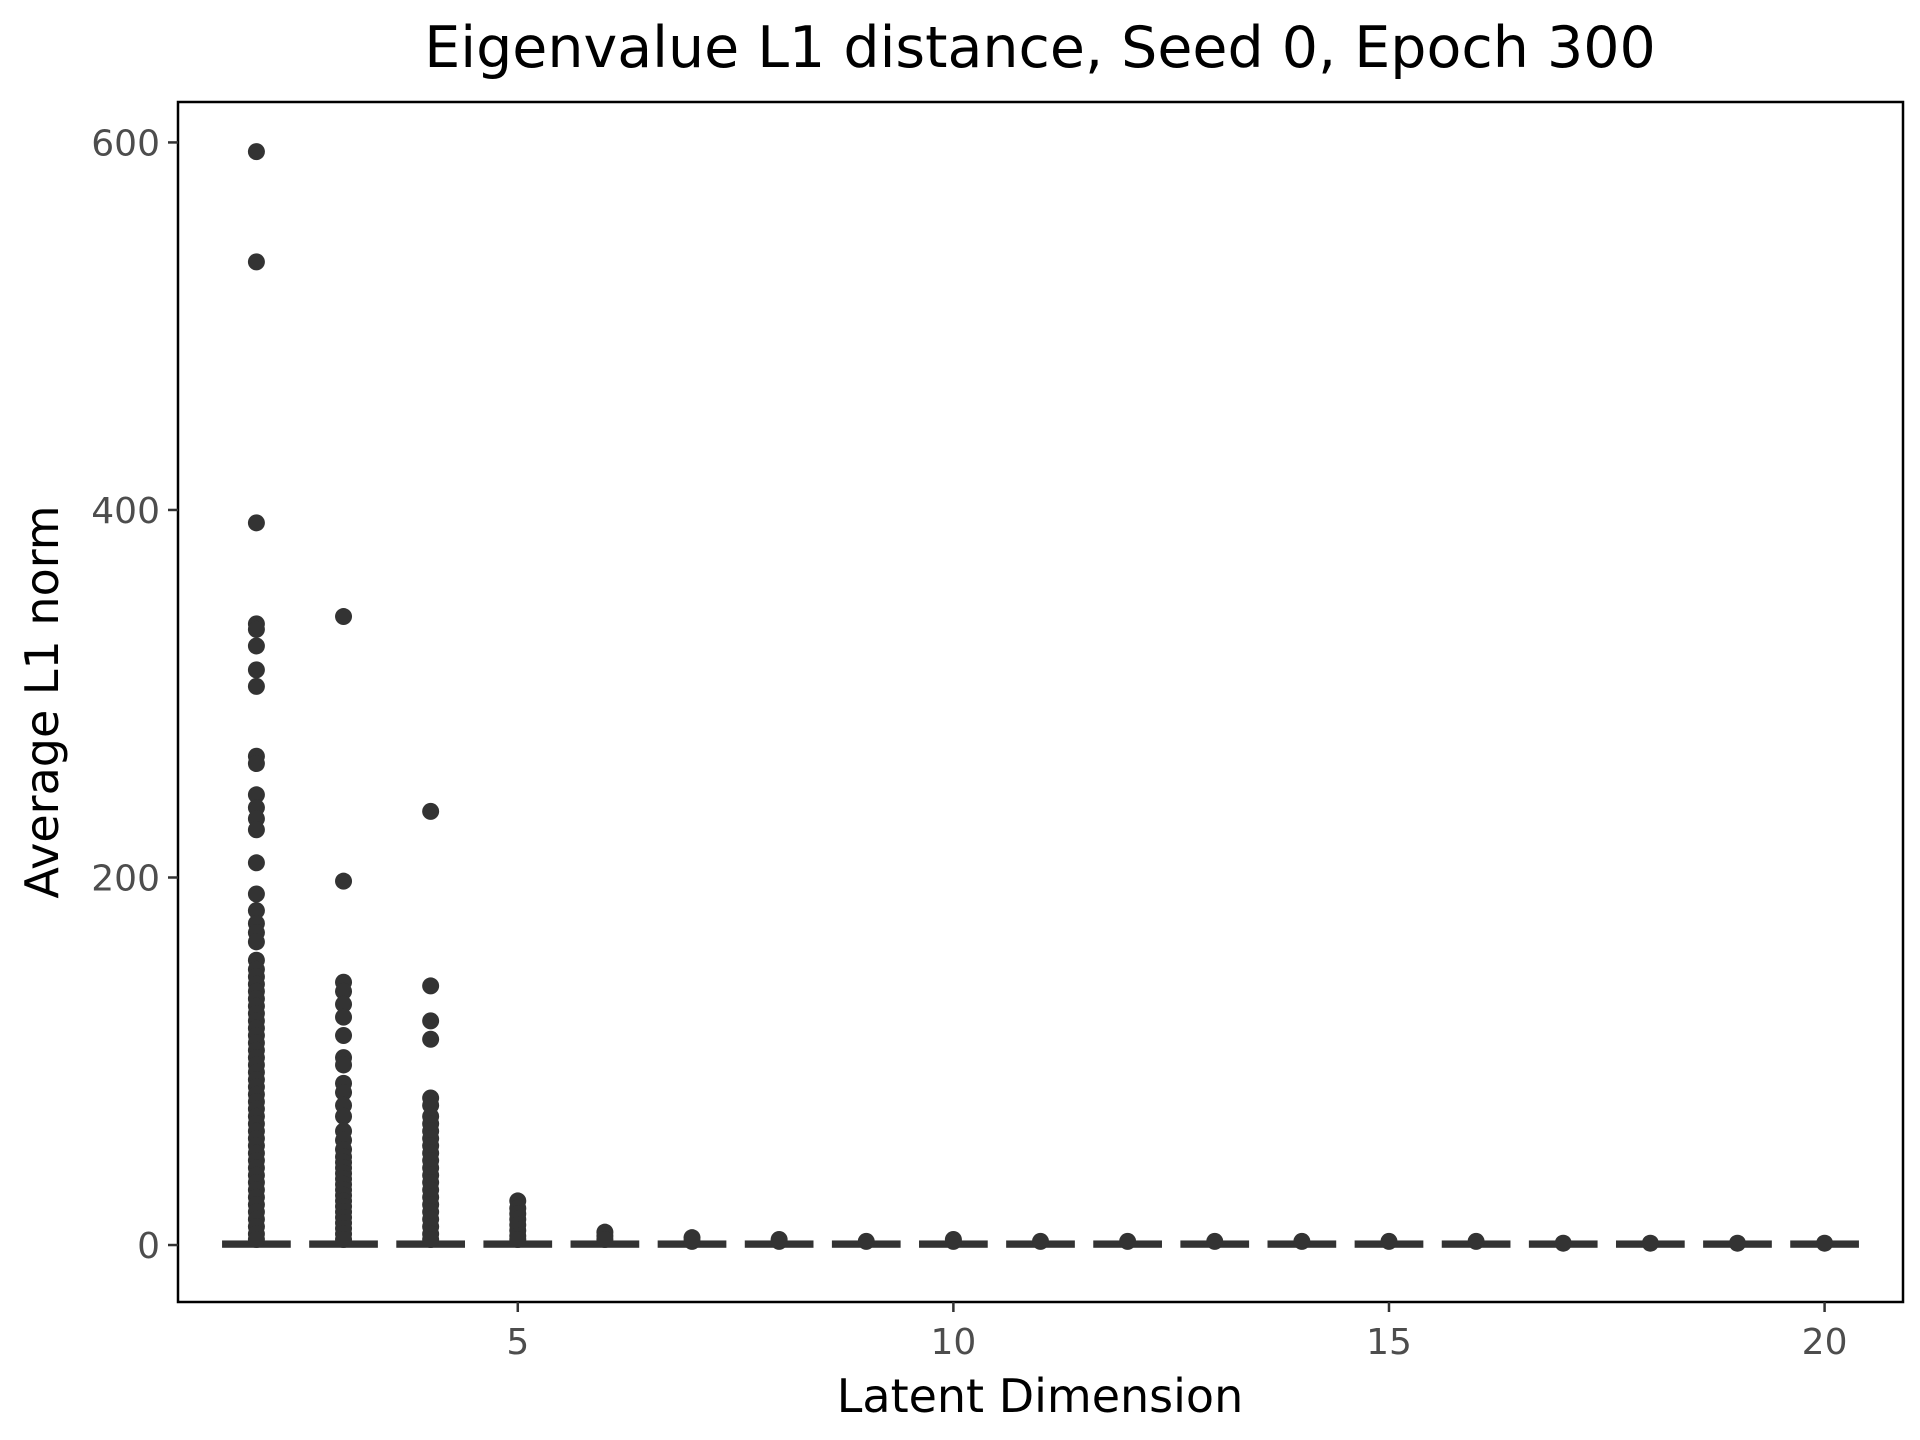 The image size is (1920, 1440). What do you see at coordinates (134, 695) in the screenshot?
I see `y-axis: 0 200 400 600` at bounding box center [134, 695].